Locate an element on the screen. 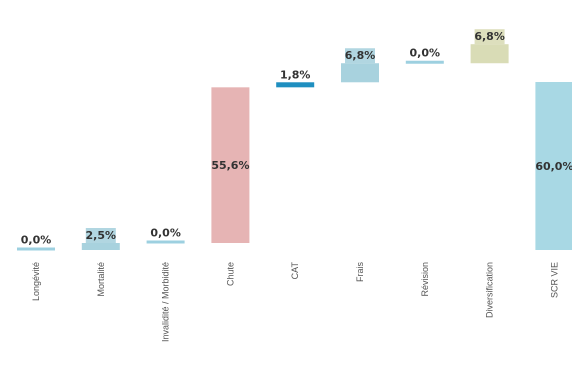 The width and height of the screenshot is (572, 379). data-label-8: 60,0% is located at coordinates (553, 166).